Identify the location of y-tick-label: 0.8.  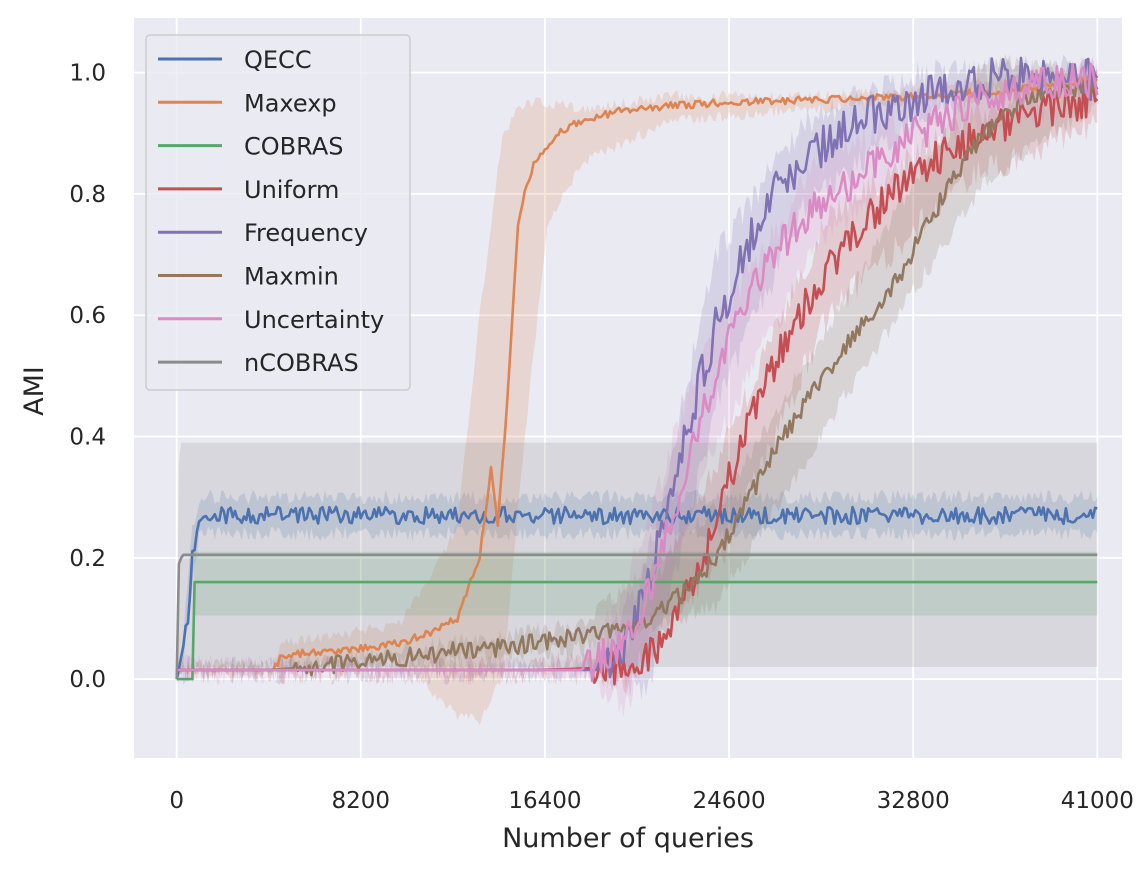
(87, 195).